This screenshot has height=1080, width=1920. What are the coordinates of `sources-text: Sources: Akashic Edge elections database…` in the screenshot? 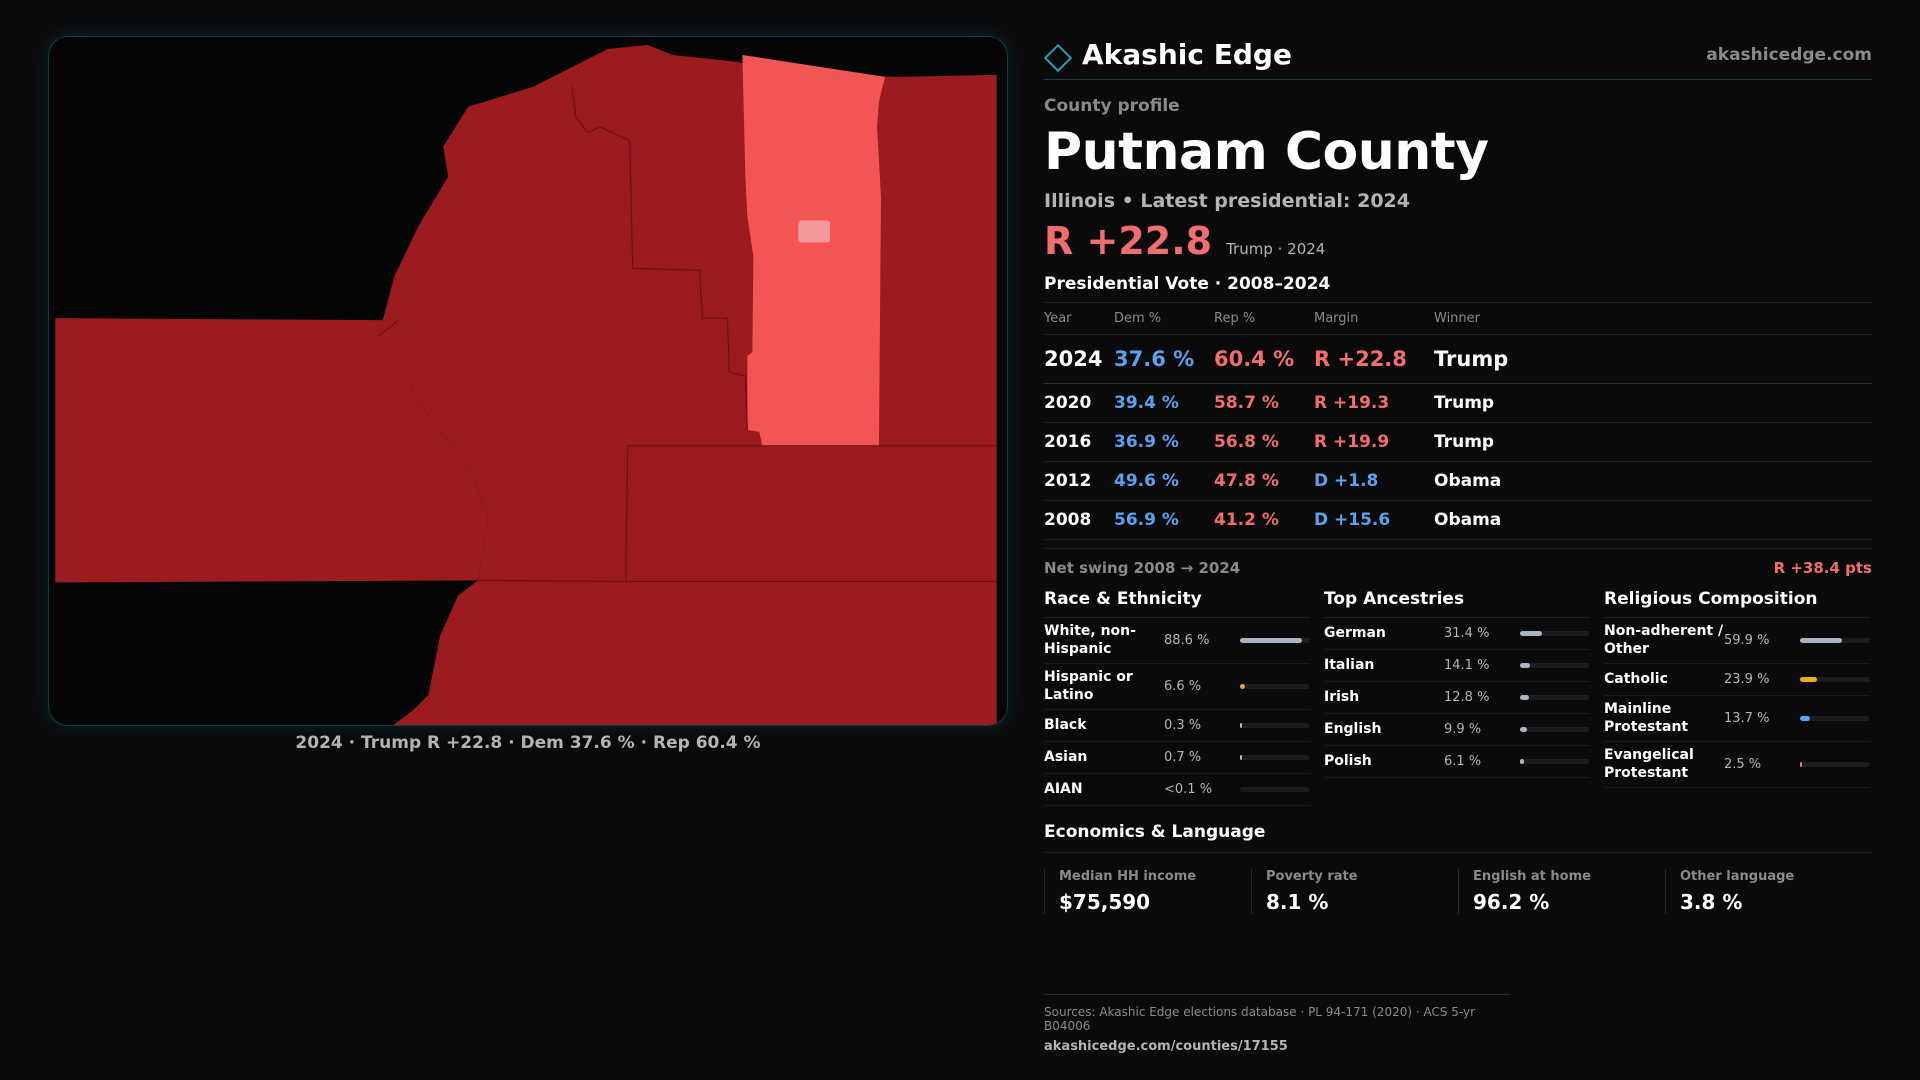 It's located at (1260, 1019).